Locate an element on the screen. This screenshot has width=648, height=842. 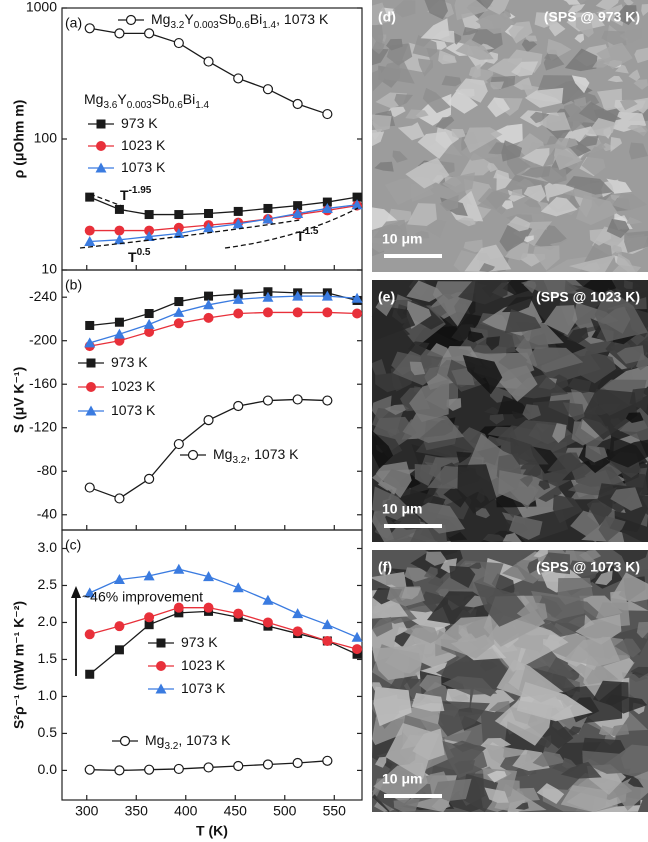
guide-line is located at coordinates (190, 234).